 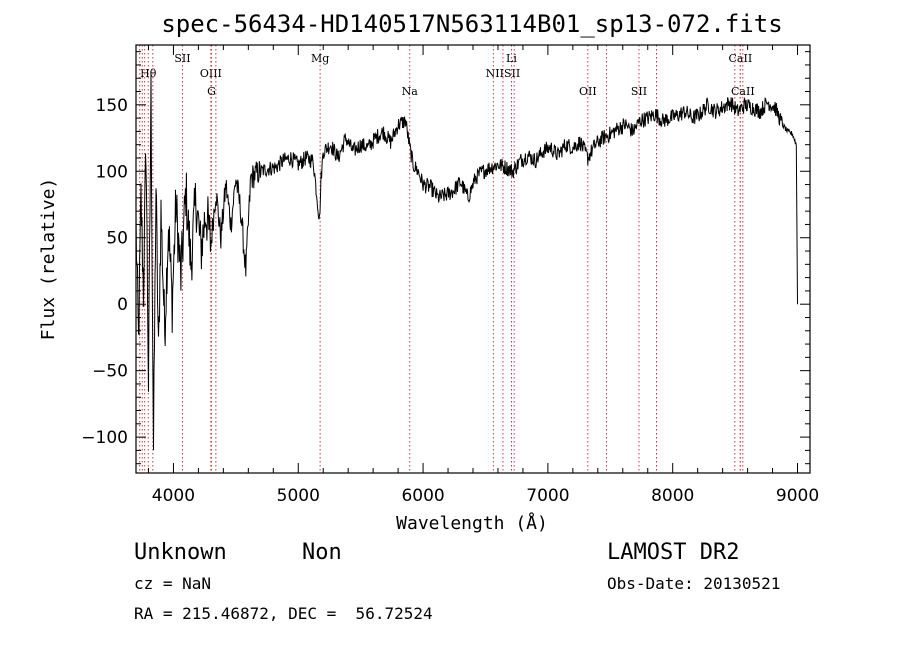 I want to click on spectral-line-label: CaII, so click(x=743, y=91).